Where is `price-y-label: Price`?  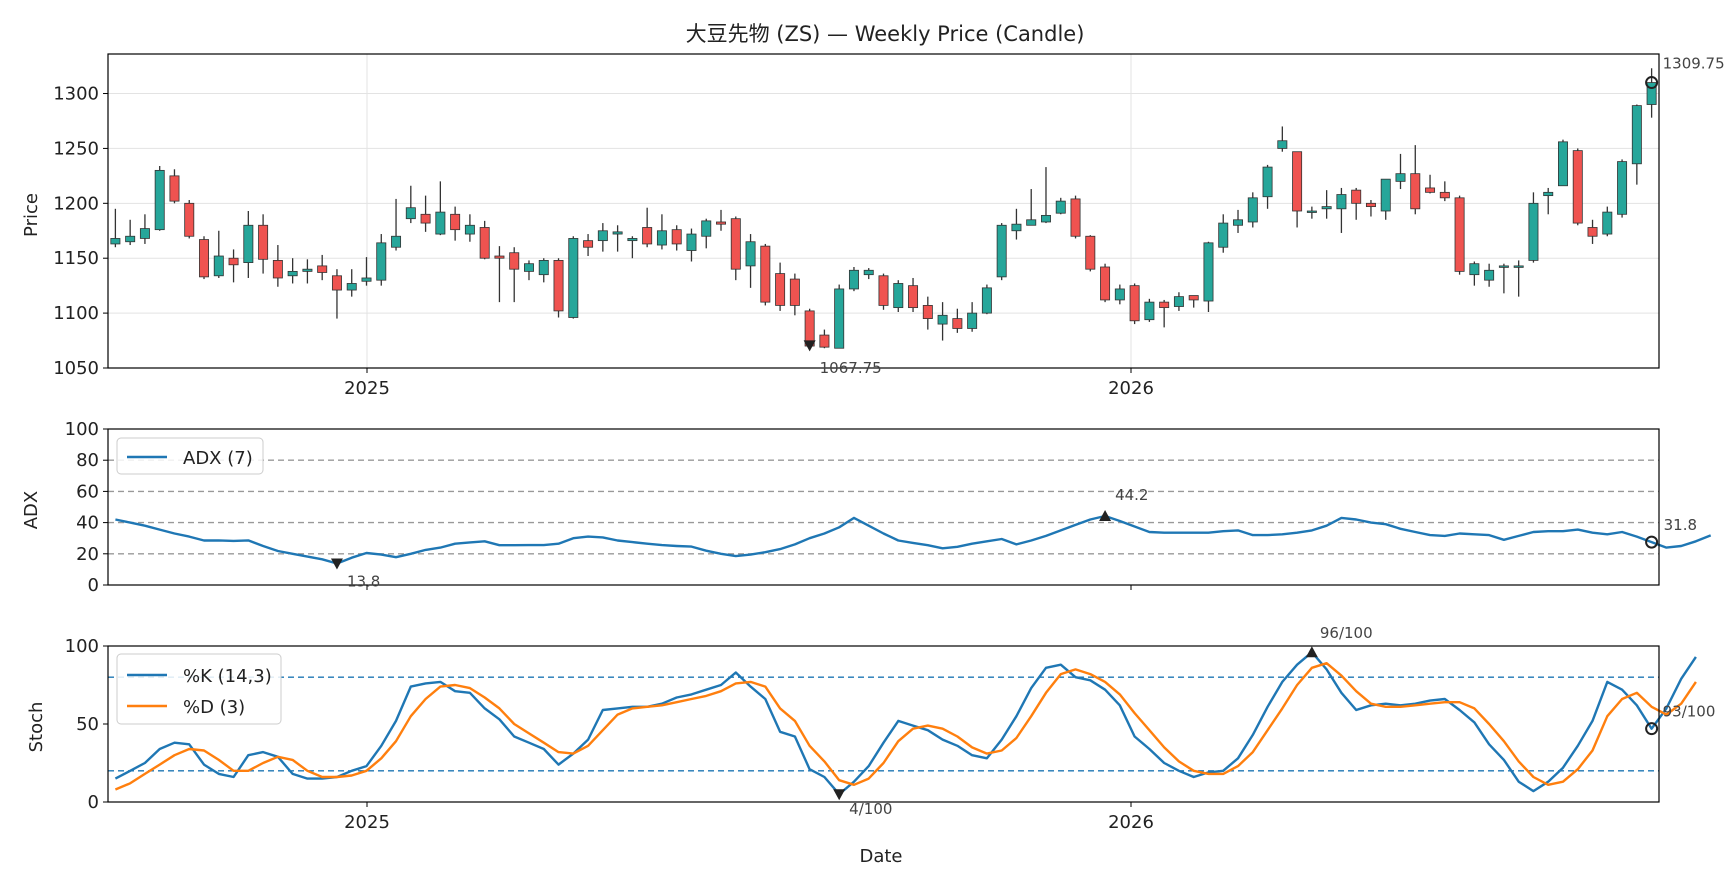 price-y-label: Price is located at coordinates (31, 215).